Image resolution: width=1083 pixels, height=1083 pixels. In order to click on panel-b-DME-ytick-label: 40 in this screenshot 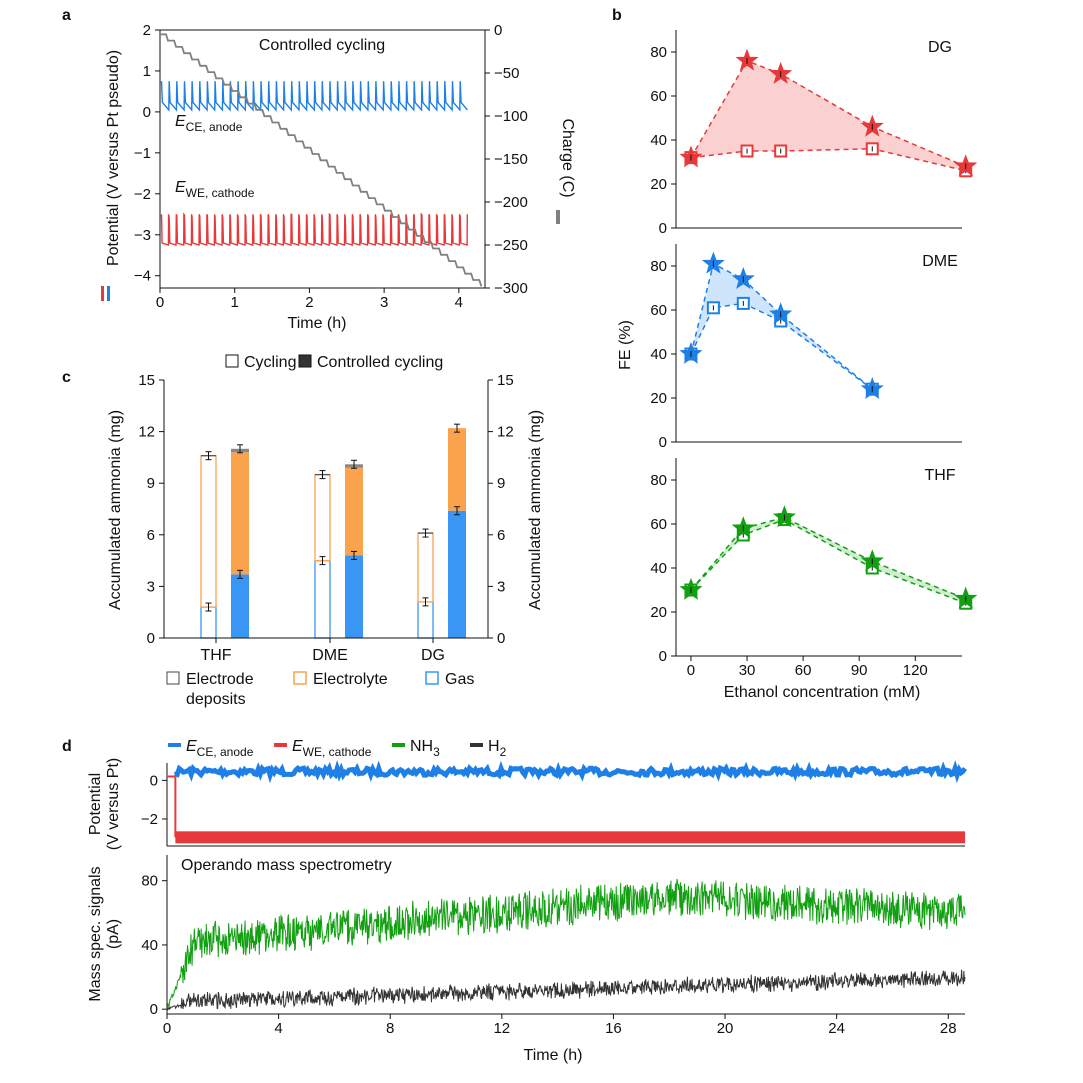, I will do `click(658, 354)`.